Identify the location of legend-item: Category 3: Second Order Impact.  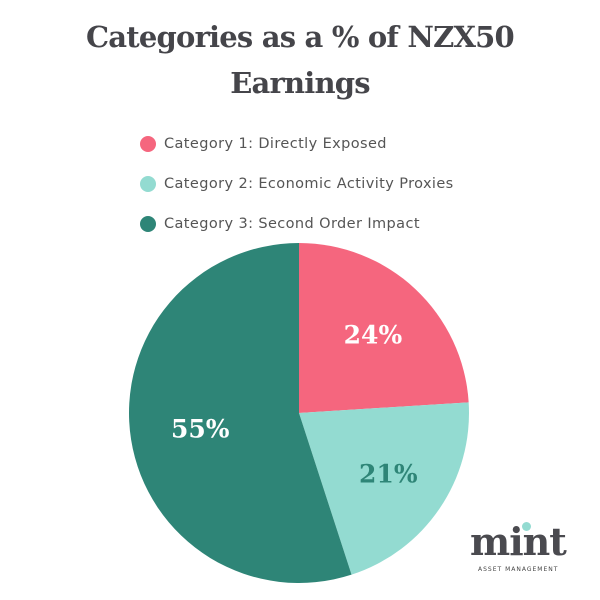
(297, 224).